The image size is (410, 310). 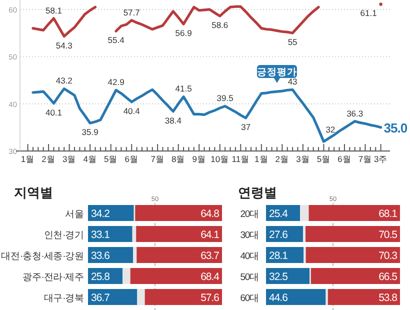 What do you see at coordinates (33, 192) in the screenshot?
I see `chart-title: 지역별` at bounding box center [33, 192].